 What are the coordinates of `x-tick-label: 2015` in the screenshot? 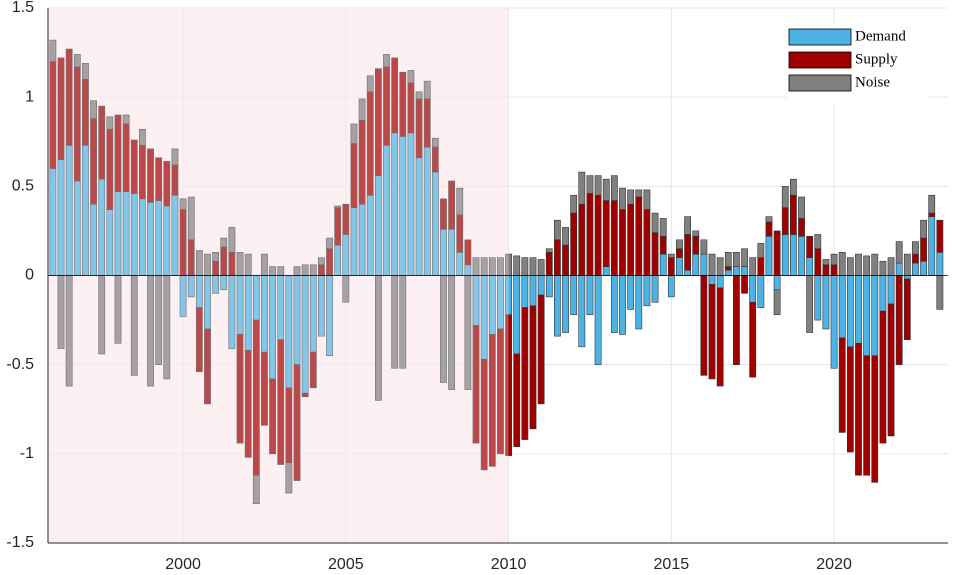 It's located at (672, 564).